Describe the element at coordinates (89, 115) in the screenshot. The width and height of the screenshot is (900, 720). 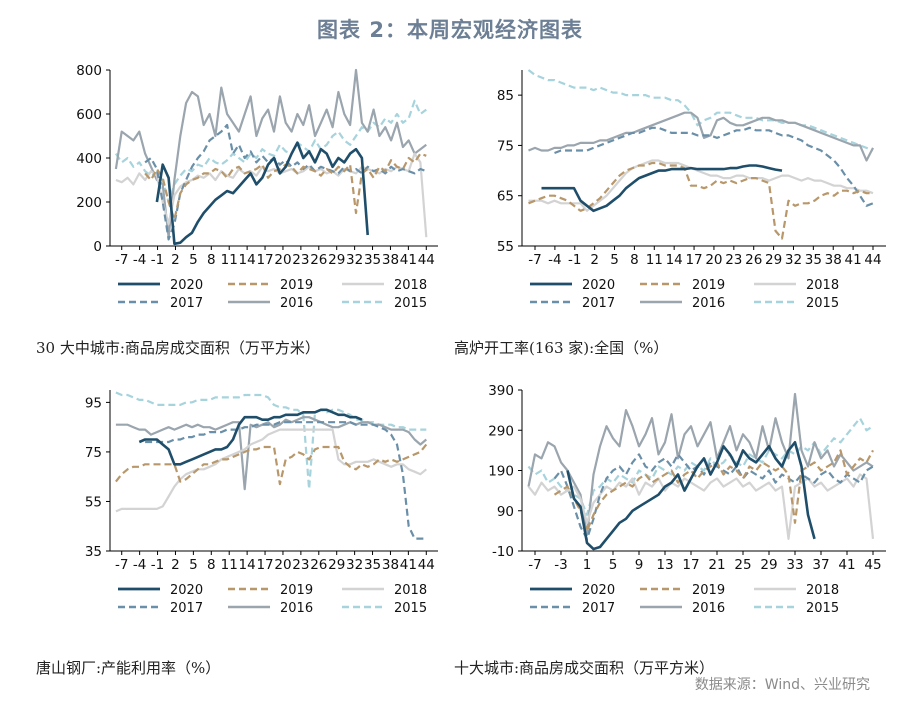
I see `y-tick-label: 600` at that location.